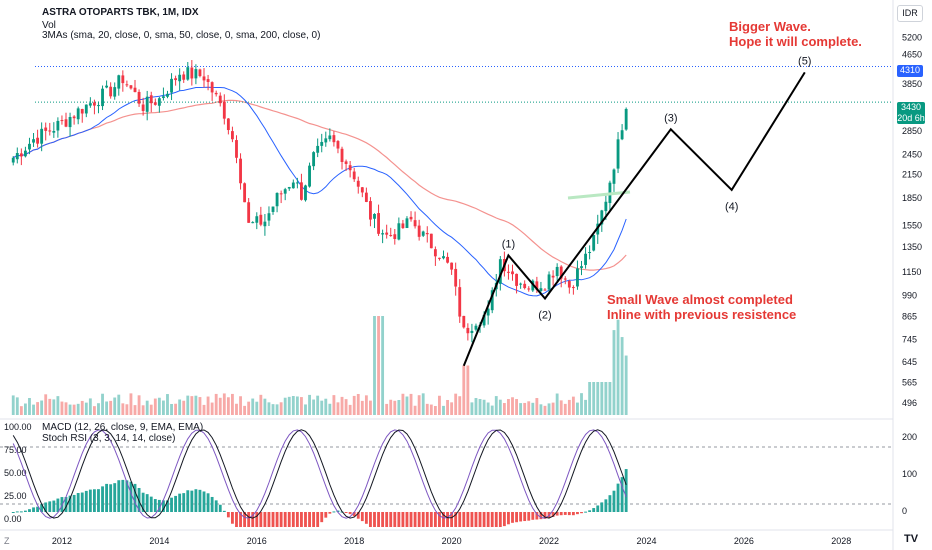  Describe the element at coordinates (544, 316) in the screenshot. I see `wave-label: (2)` at that location.